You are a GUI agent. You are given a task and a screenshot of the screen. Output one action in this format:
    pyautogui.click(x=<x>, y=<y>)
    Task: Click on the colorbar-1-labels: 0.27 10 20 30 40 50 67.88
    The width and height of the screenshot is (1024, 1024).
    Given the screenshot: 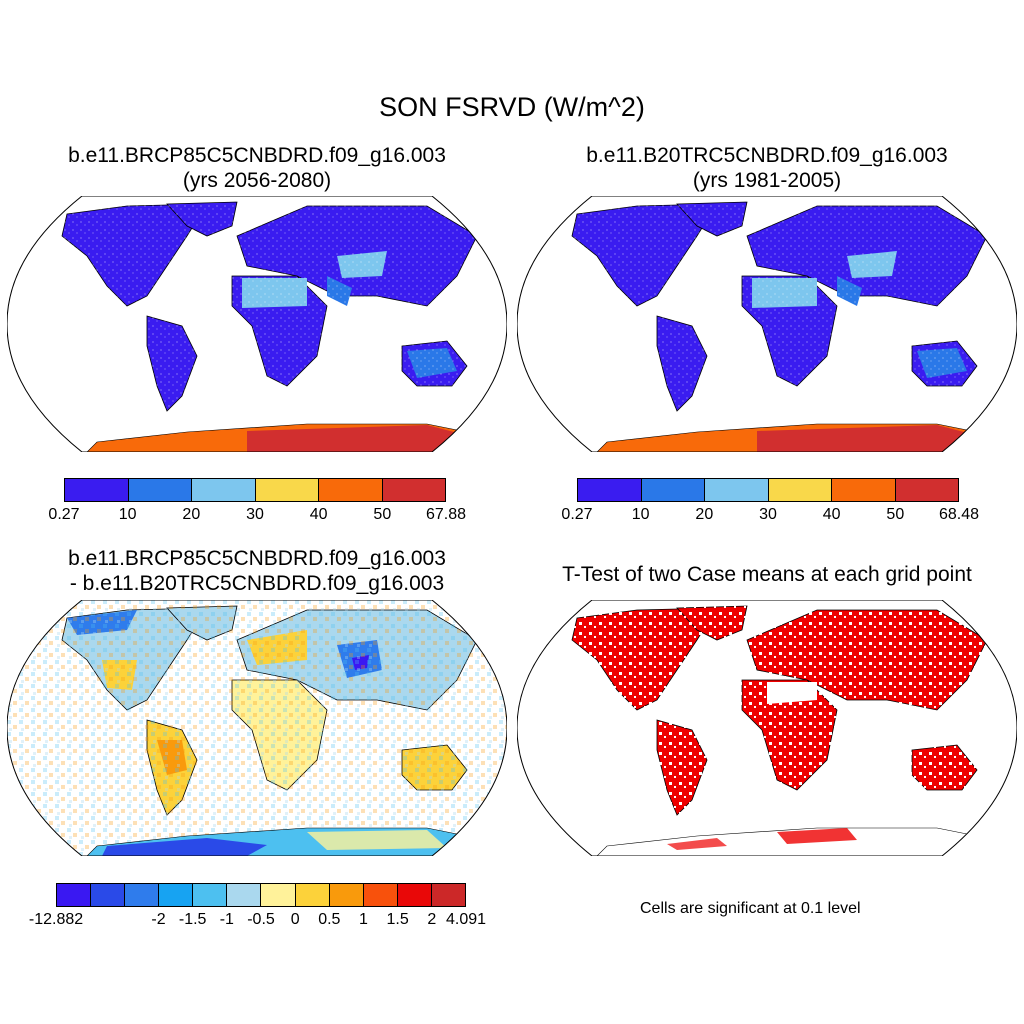 What is the action you would take?
    pyautogui.click(x=257, y=516)
    